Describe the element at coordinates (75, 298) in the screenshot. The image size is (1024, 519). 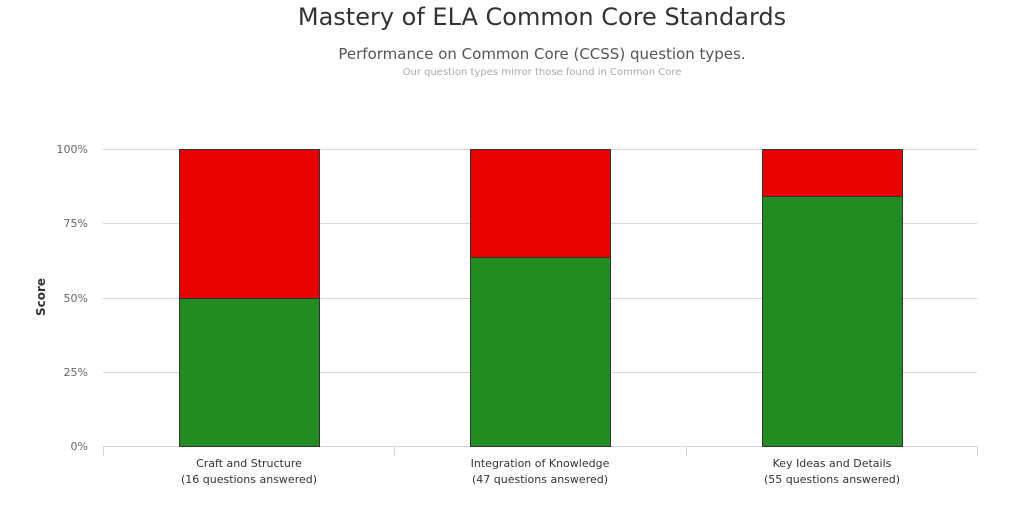
I see `y-tick-50: 50%` at that location.